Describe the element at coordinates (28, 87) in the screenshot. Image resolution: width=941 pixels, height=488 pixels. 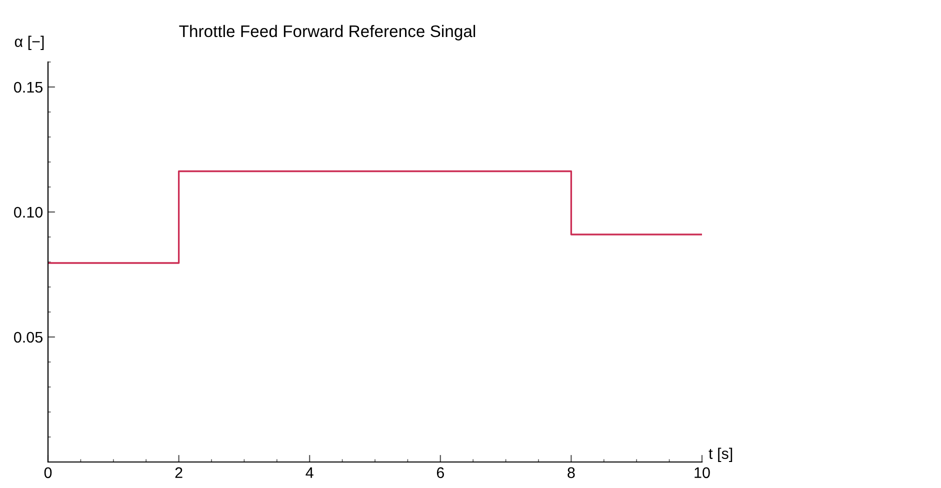
I see `y-tick-label: 0.15` at that location.